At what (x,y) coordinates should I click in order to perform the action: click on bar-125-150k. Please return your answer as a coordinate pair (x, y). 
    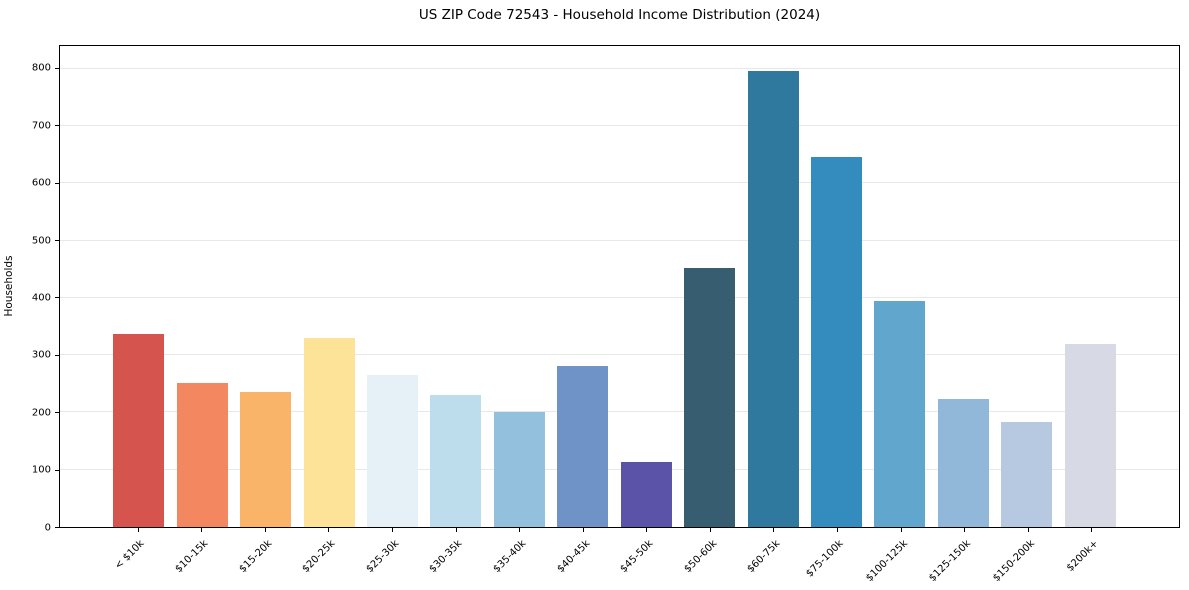
    Looking at the image, I should click on (963, 463).